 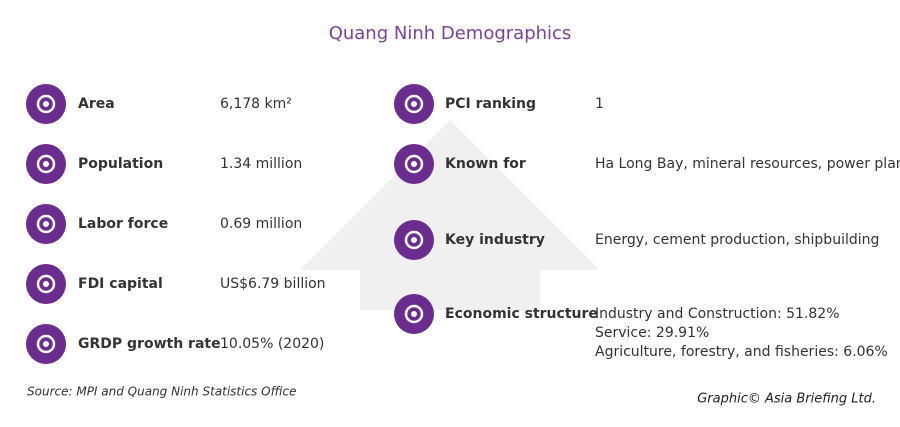 What do you see at coordinates (717, 314) in the screenshot?
I see `item-value: Industry and Construction: 51.82%` at bounding box center [717, 314].